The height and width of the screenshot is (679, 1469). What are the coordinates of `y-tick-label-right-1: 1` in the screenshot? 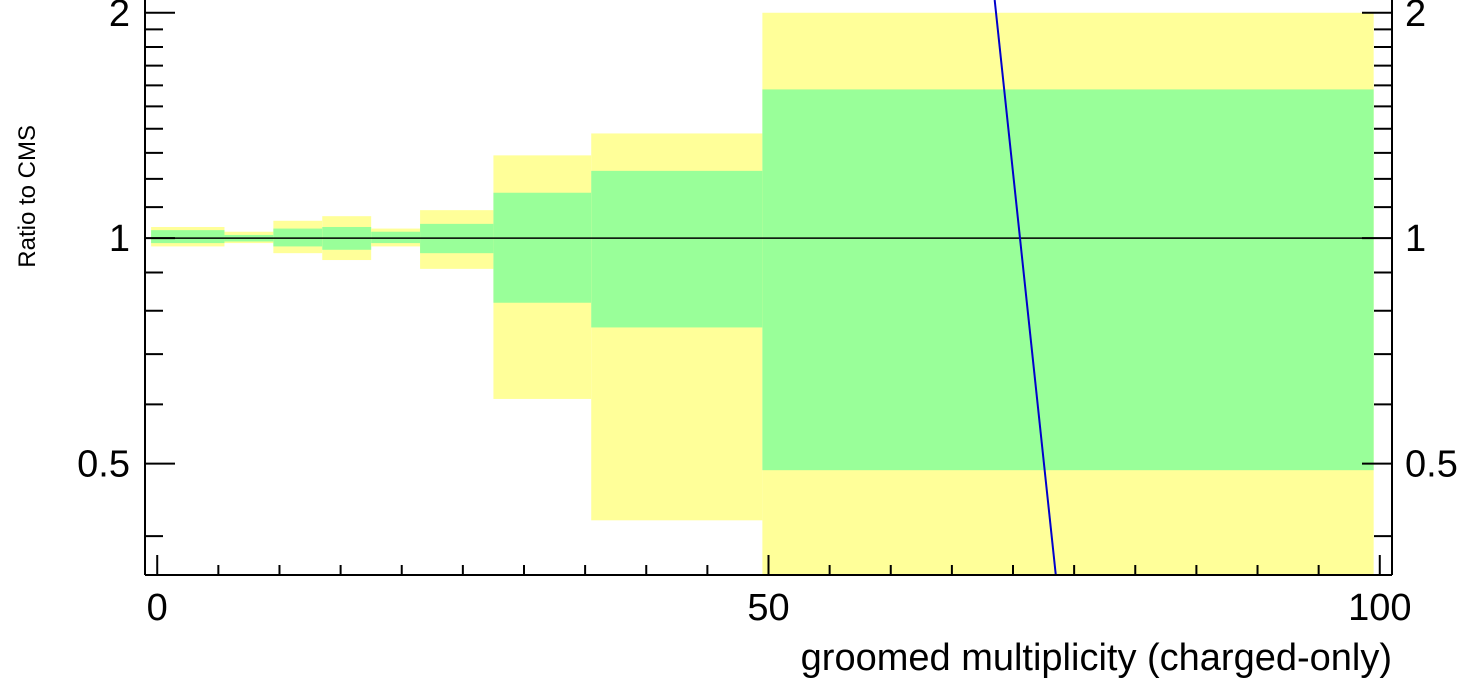 It's located at (1415, 239).